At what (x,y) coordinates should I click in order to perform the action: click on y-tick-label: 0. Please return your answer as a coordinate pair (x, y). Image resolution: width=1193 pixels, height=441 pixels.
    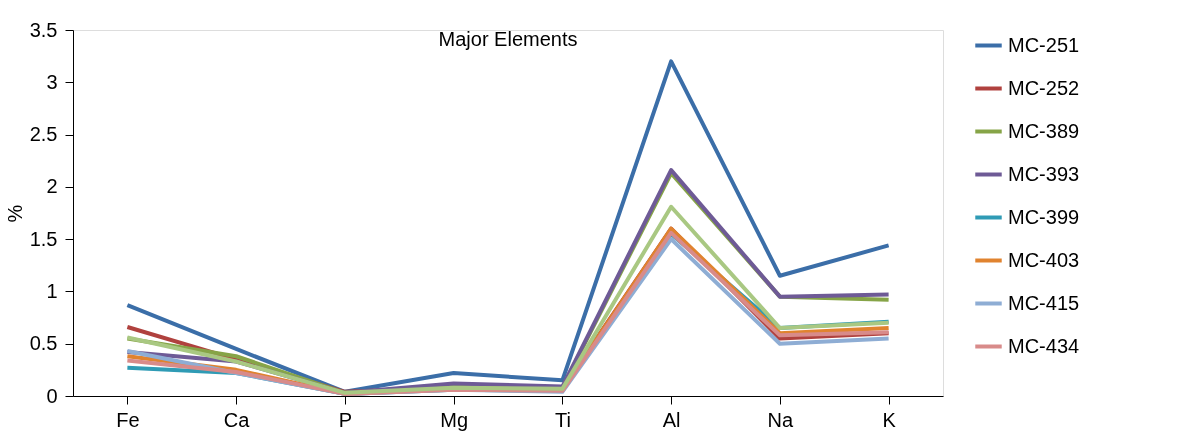
    Looking at the image, I should click on (52, 395).